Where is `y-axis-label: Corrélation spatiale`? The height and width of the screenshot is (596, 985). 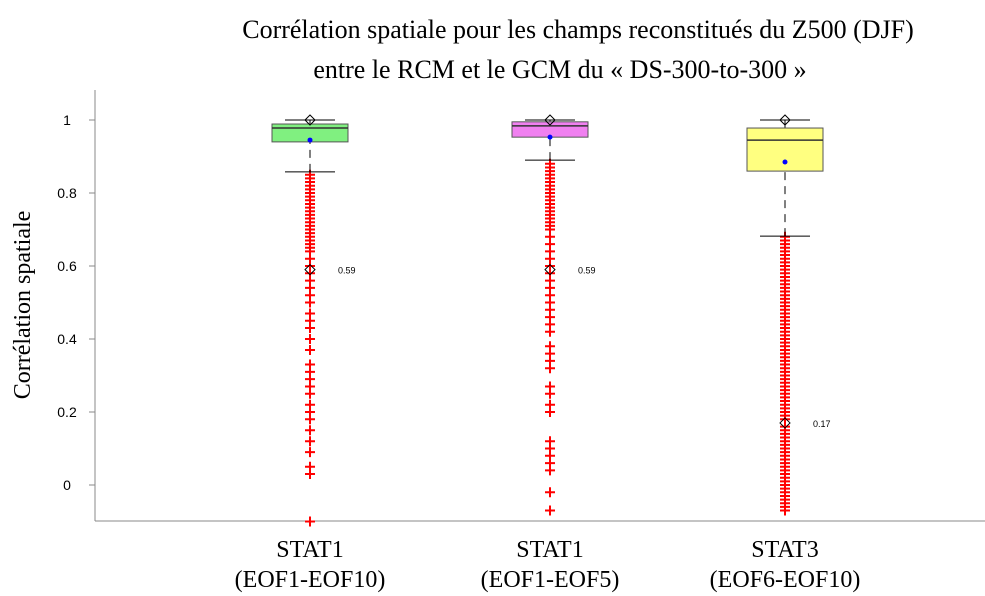
y-axis-label: Corrélation spatiale is located at coordinates (23, 305).